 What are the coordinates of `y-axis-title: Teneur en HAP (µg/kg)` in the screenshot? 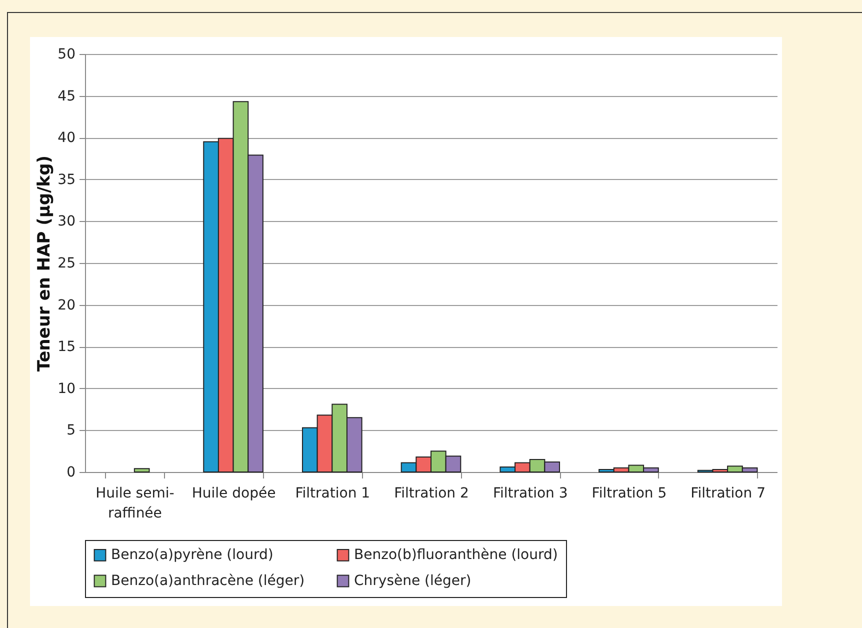 It's located at (44, 263).